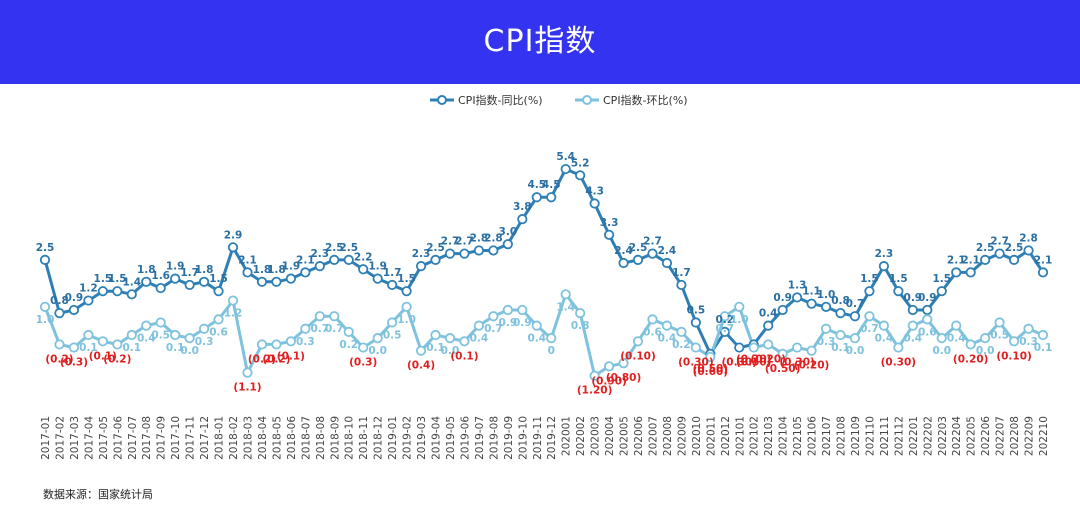 This screenshot has height=528, width=1080. I want to click on data-label-1-29: (0.1), so click(464, 356).